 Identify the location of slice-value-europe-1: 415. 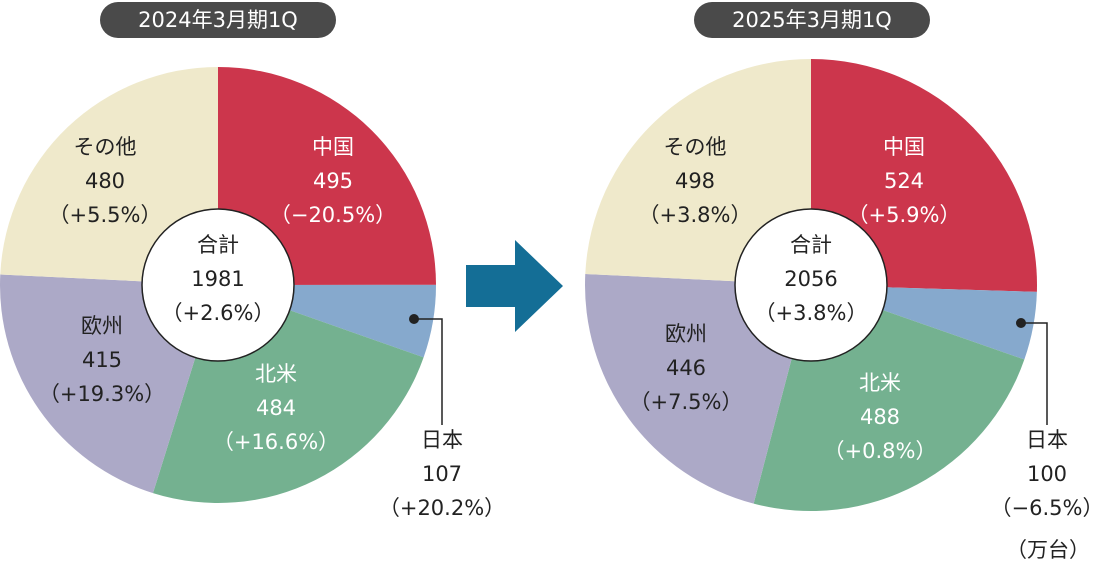
(102, 360).